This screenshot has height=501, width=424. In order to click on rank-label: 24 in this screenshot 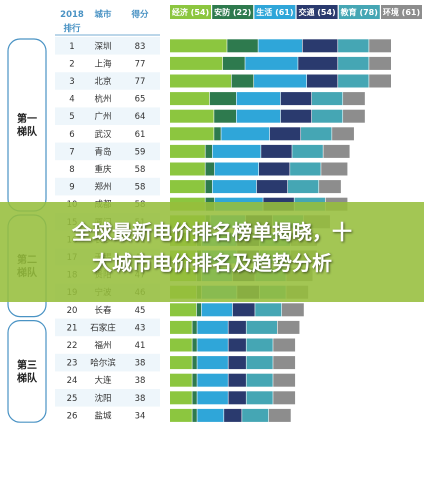, I will do `click(72, 381)`.